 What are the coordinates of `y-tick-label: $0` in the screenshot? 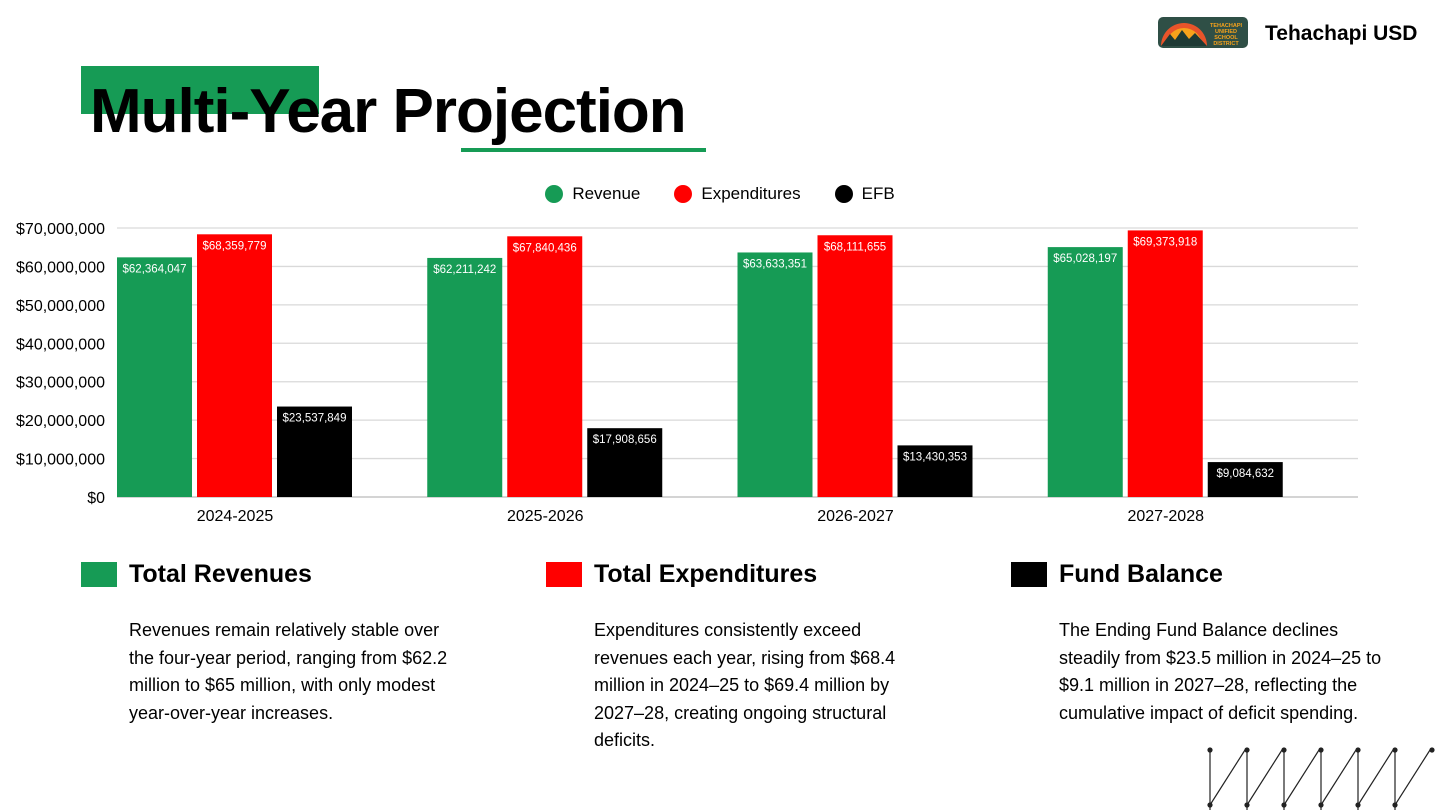 It's located at (96, 498).